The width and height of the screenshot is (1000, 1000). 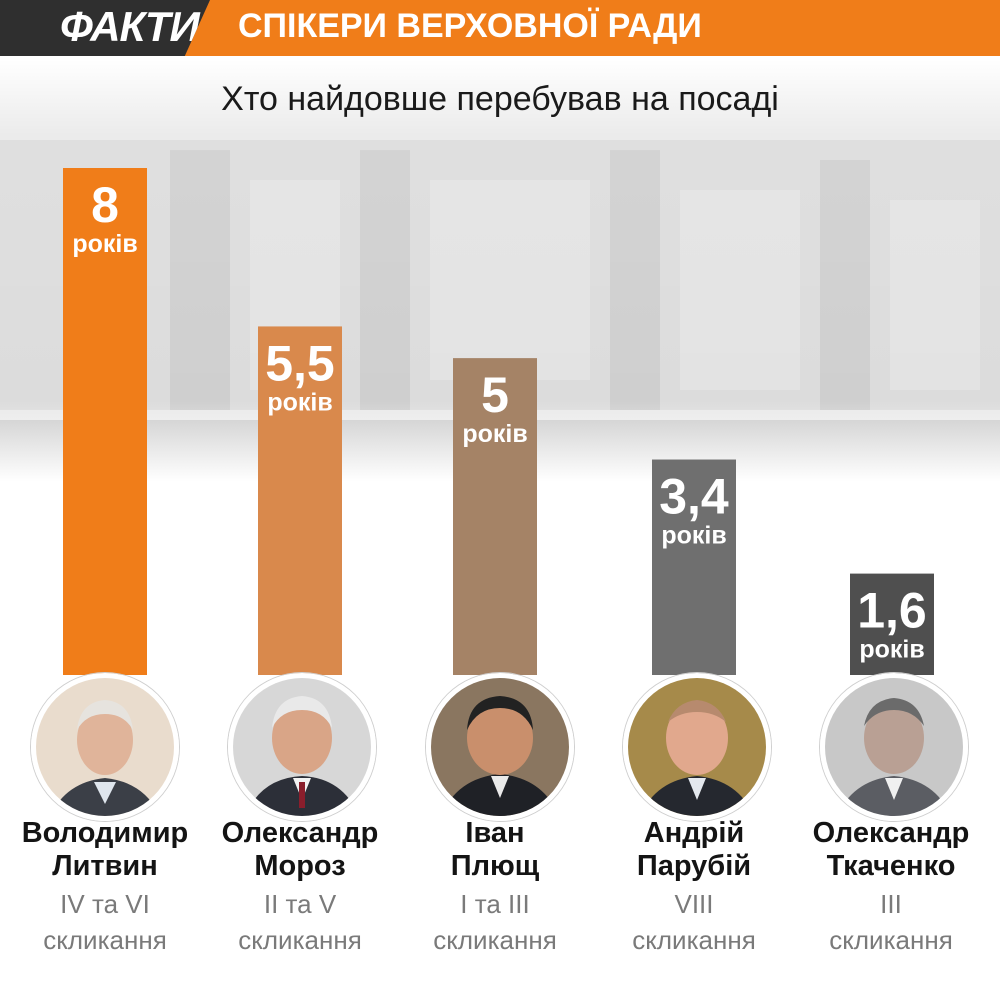 I want to click on convocation-numbers: IV та VI, so click(x=105, y=904).